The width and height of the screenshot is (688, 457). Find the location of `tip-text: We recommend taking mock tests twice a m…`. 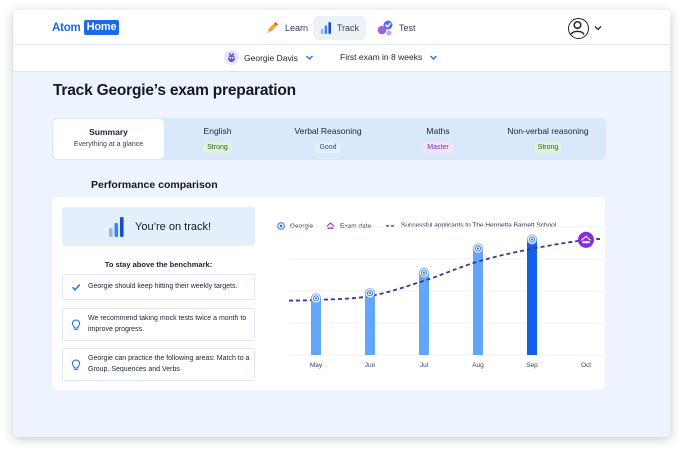

tip-text: We recommend taking mock tests twice a m… is located at coordinates (167, 324).